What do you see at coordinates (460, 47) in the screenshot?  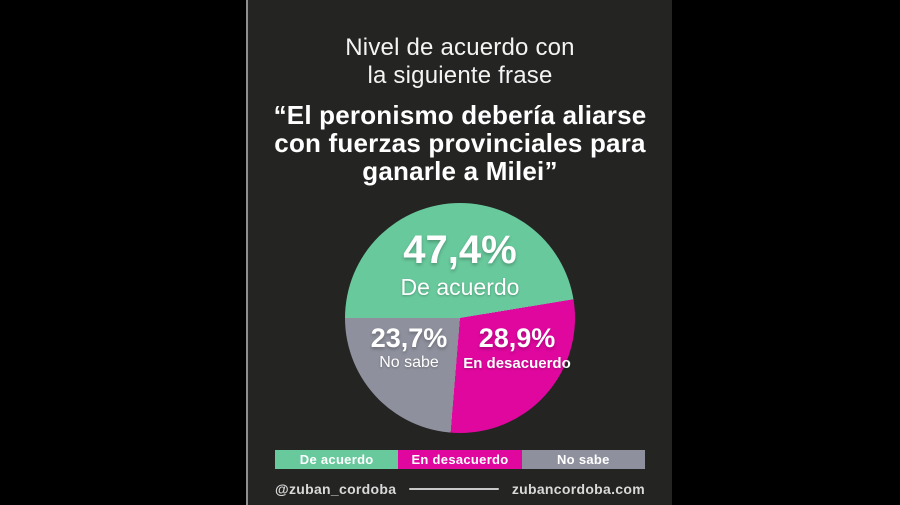 I see `survey-title-line1: Nivel de acuerdo con` at bounding box center [460, 47].